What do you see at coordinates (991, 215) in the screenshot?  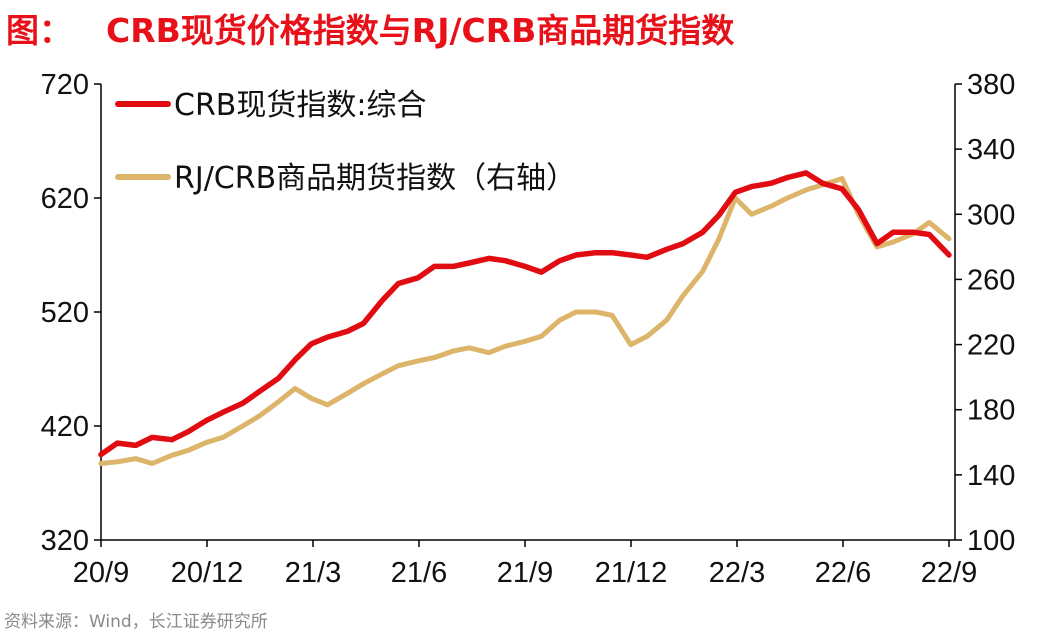 I see `right-y-tick-label: 300` at bounding box center [991, 215].